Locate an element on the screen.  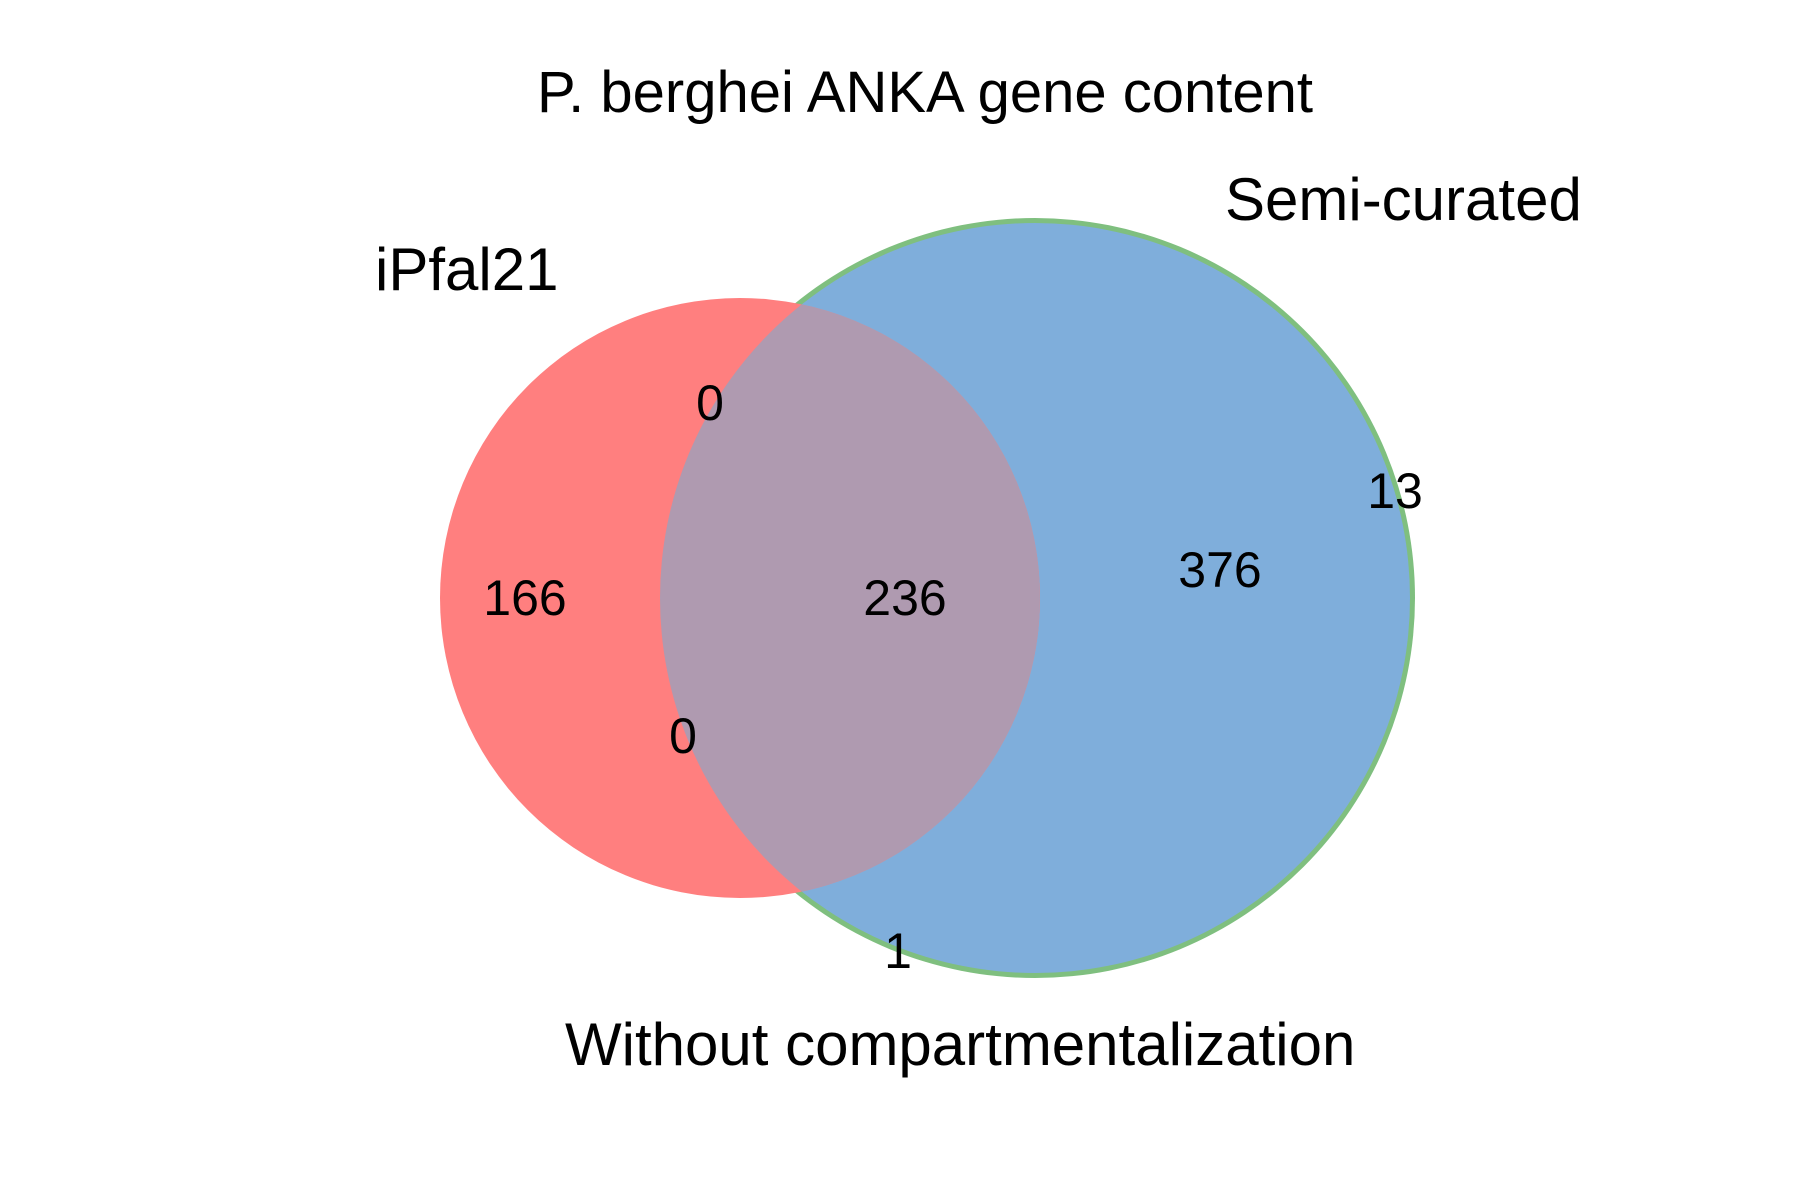
count-ipfal21-semi: 0 is located at coordinates (710, 403).